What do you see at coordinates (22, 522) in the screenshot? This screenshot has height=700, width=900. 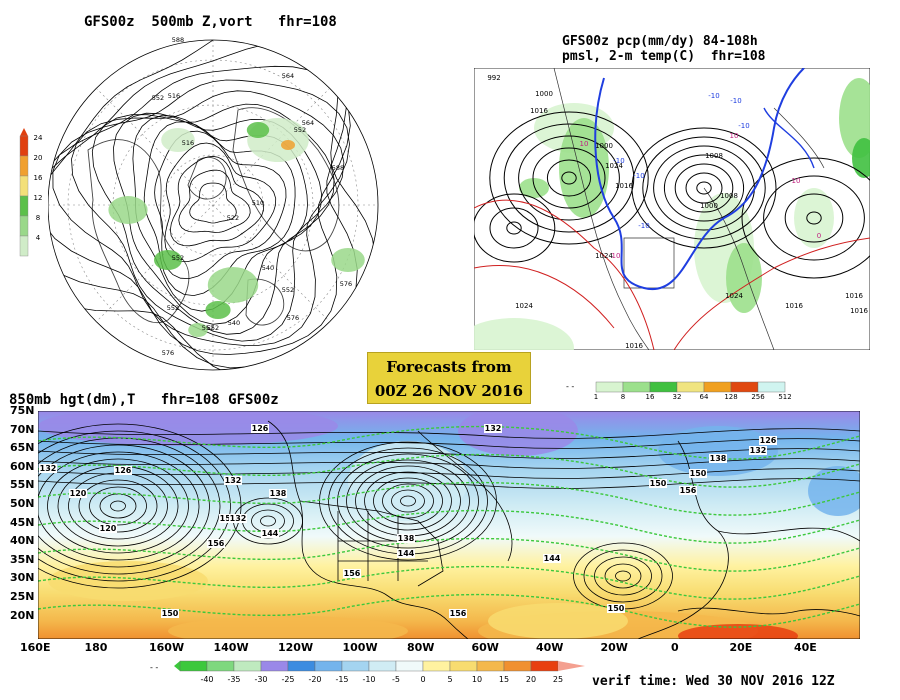 I see `lat-label: 45N` at bounding box center [22, 522].